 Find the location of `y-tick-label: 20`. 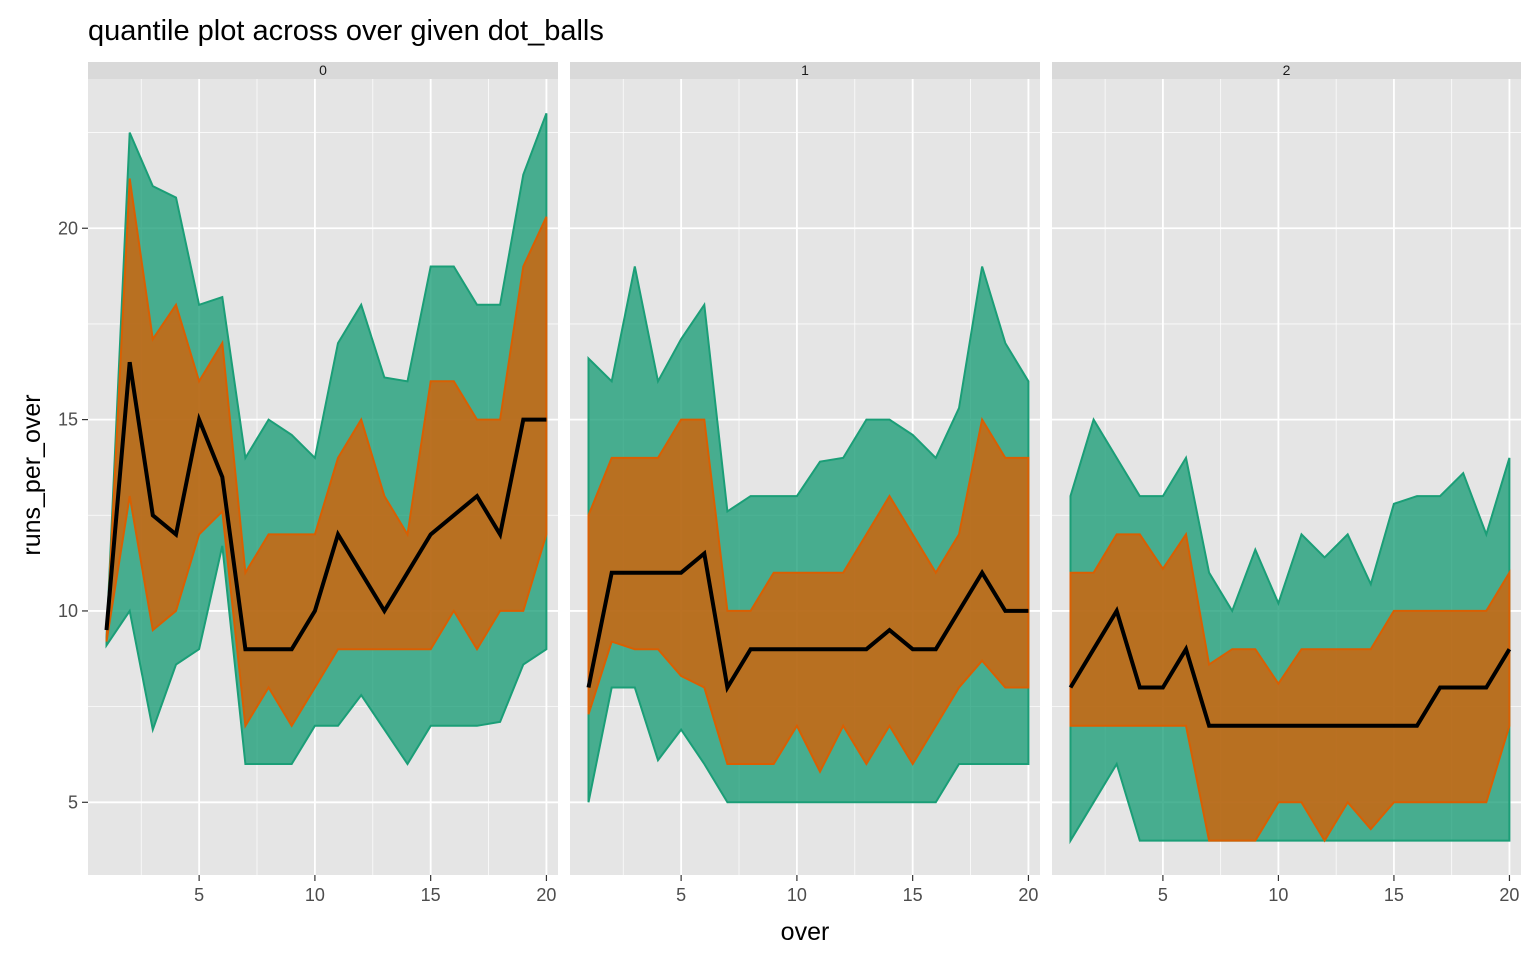

y-tick-label: 20 is located at coordinates (68, 228).